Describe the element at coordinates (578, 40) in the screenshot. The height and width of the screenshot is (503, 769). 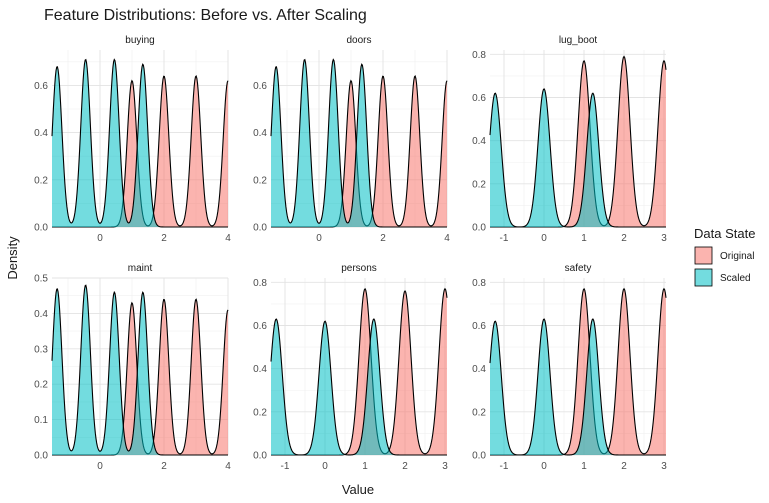
I see `facet-label-lug-boot: lug_boot` at that location.